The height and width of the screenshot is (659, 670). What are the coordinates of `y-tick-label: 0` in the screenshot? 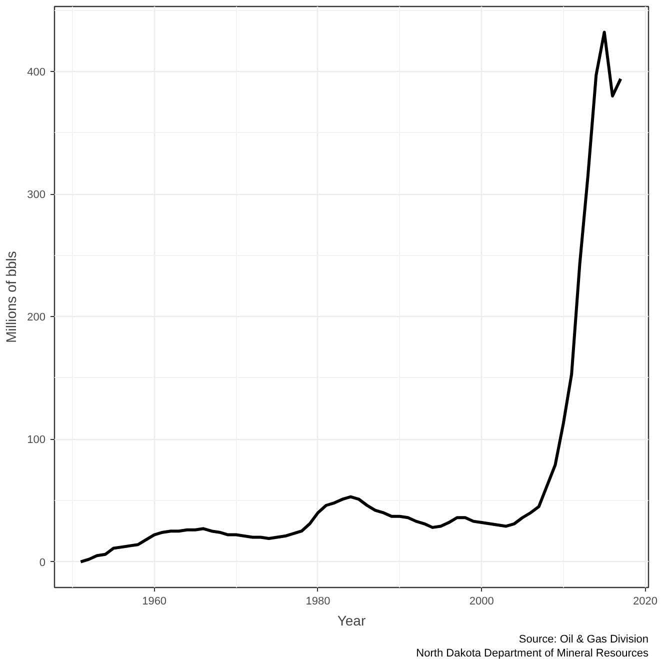 It's located at (42, 562).